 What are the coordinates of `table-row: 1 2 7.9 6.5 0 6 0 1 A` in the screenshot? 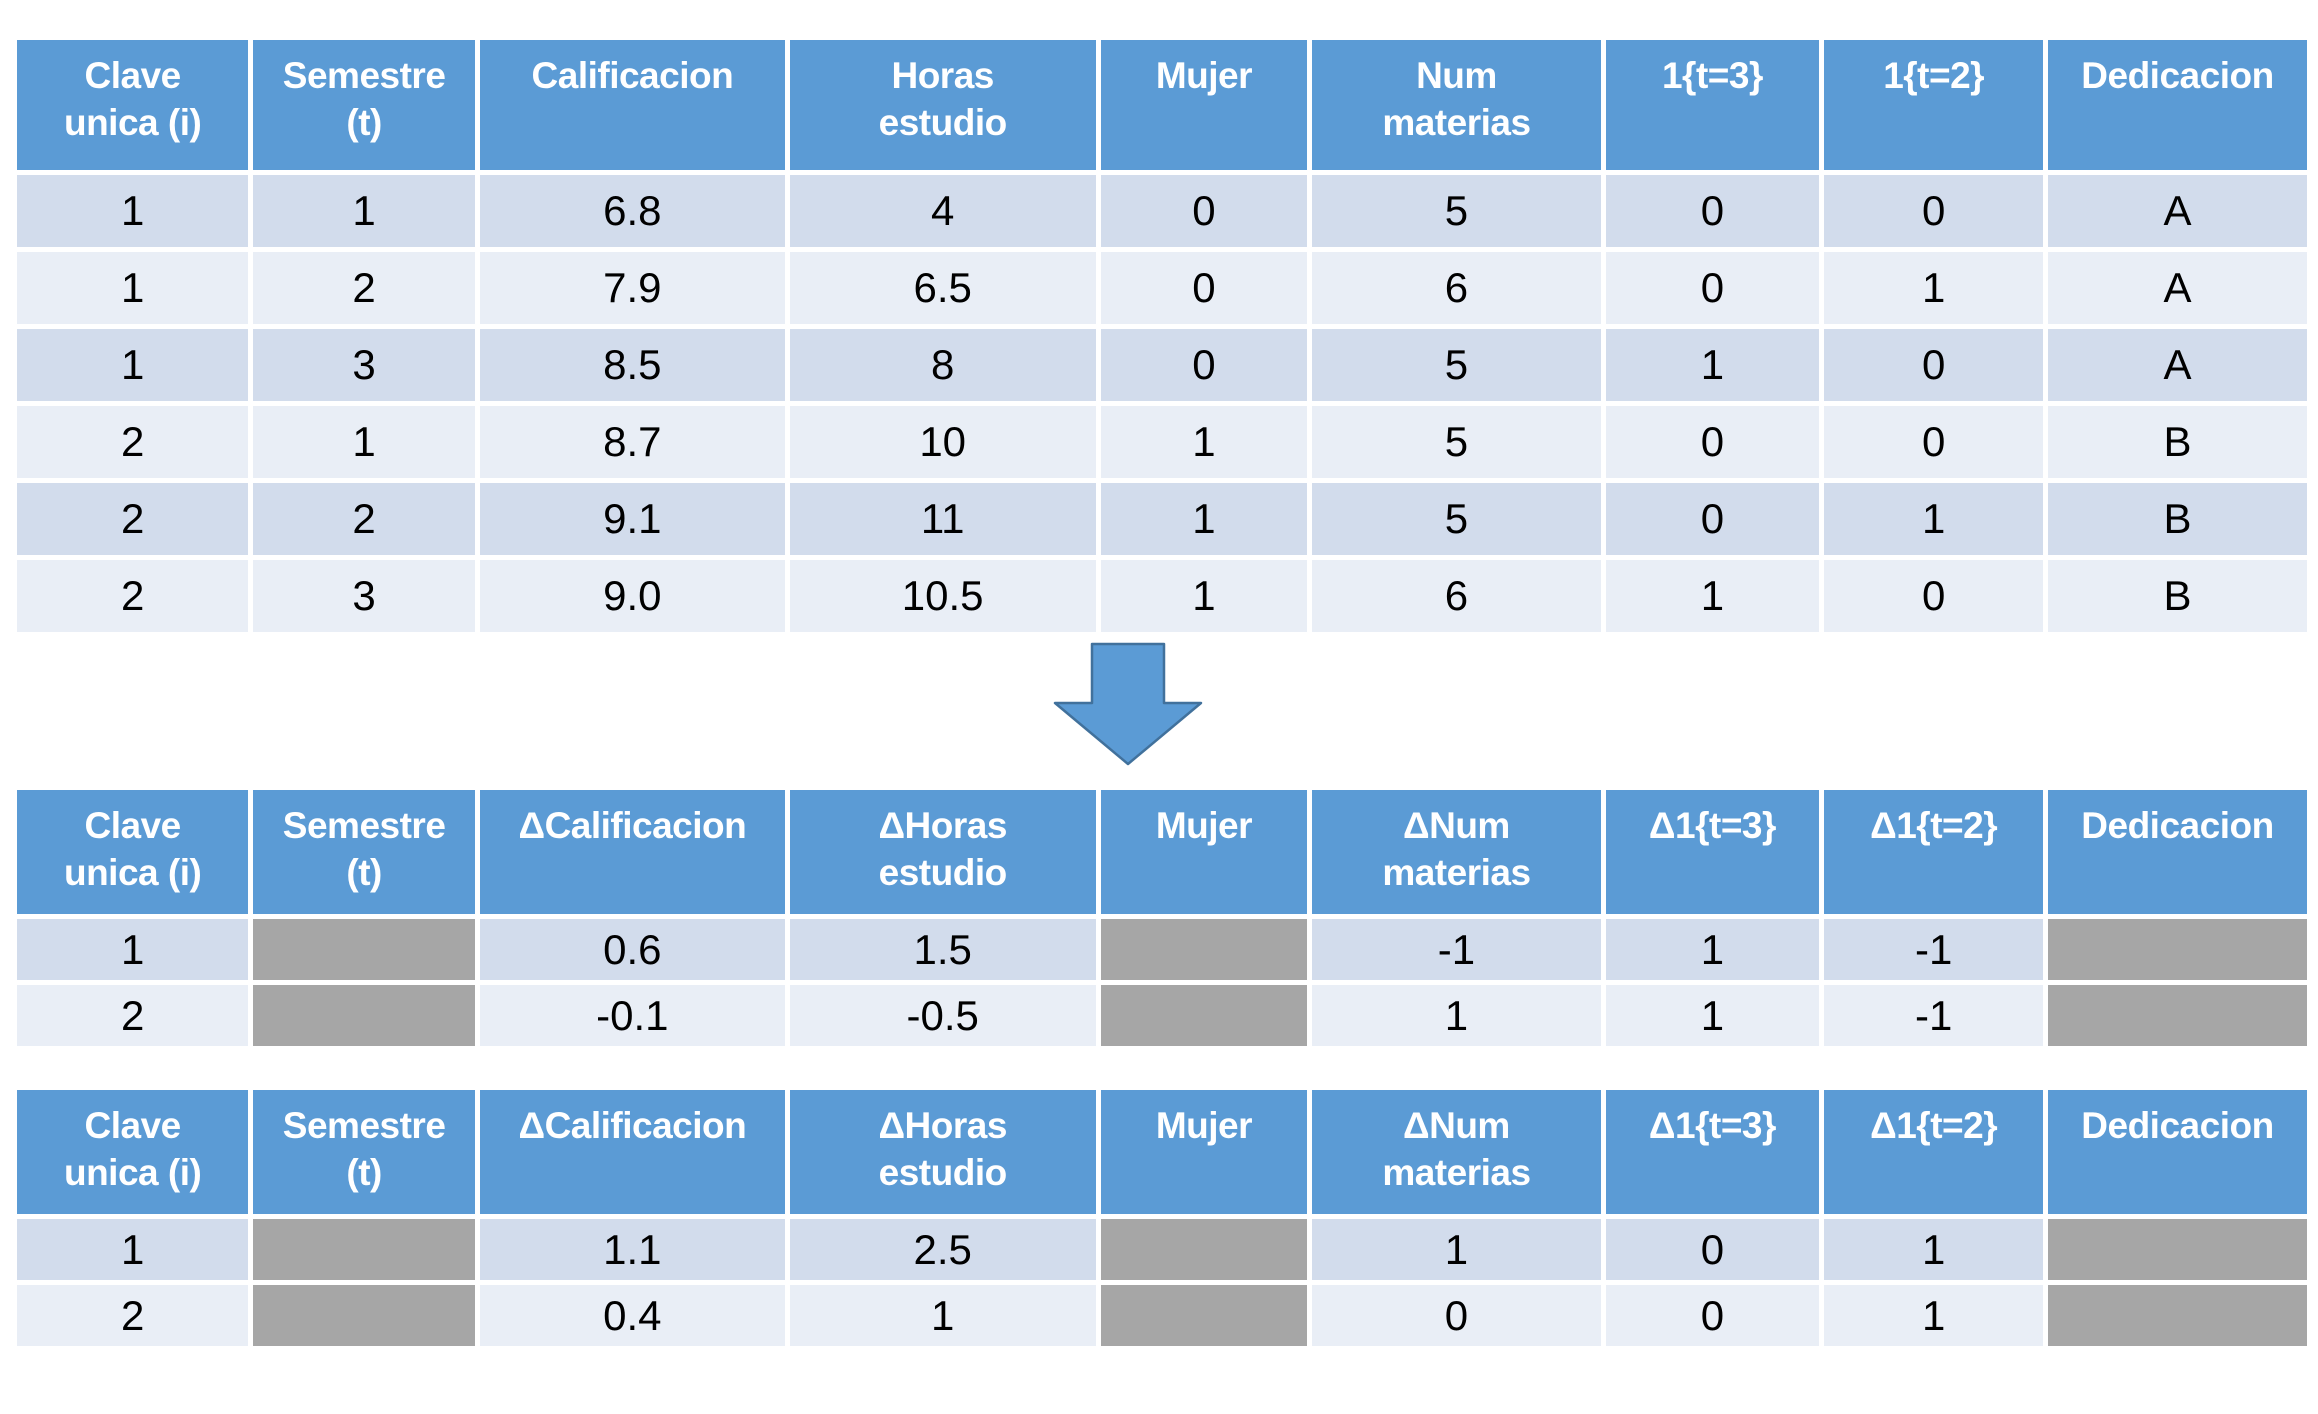 It's located at (1162, 288).